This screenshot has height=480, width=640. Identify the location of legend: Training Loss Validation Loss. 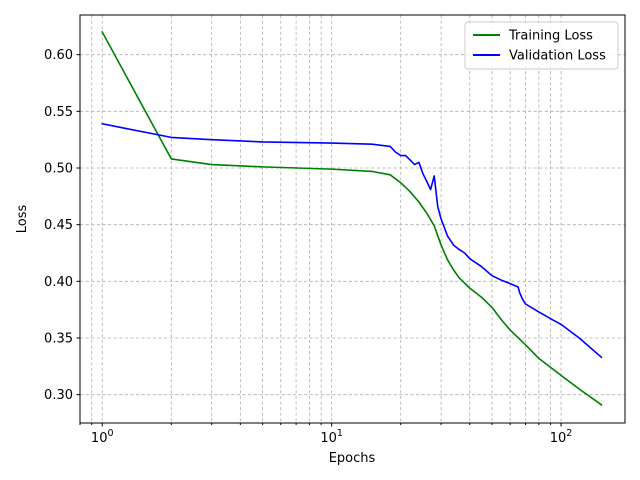
(541, 45).